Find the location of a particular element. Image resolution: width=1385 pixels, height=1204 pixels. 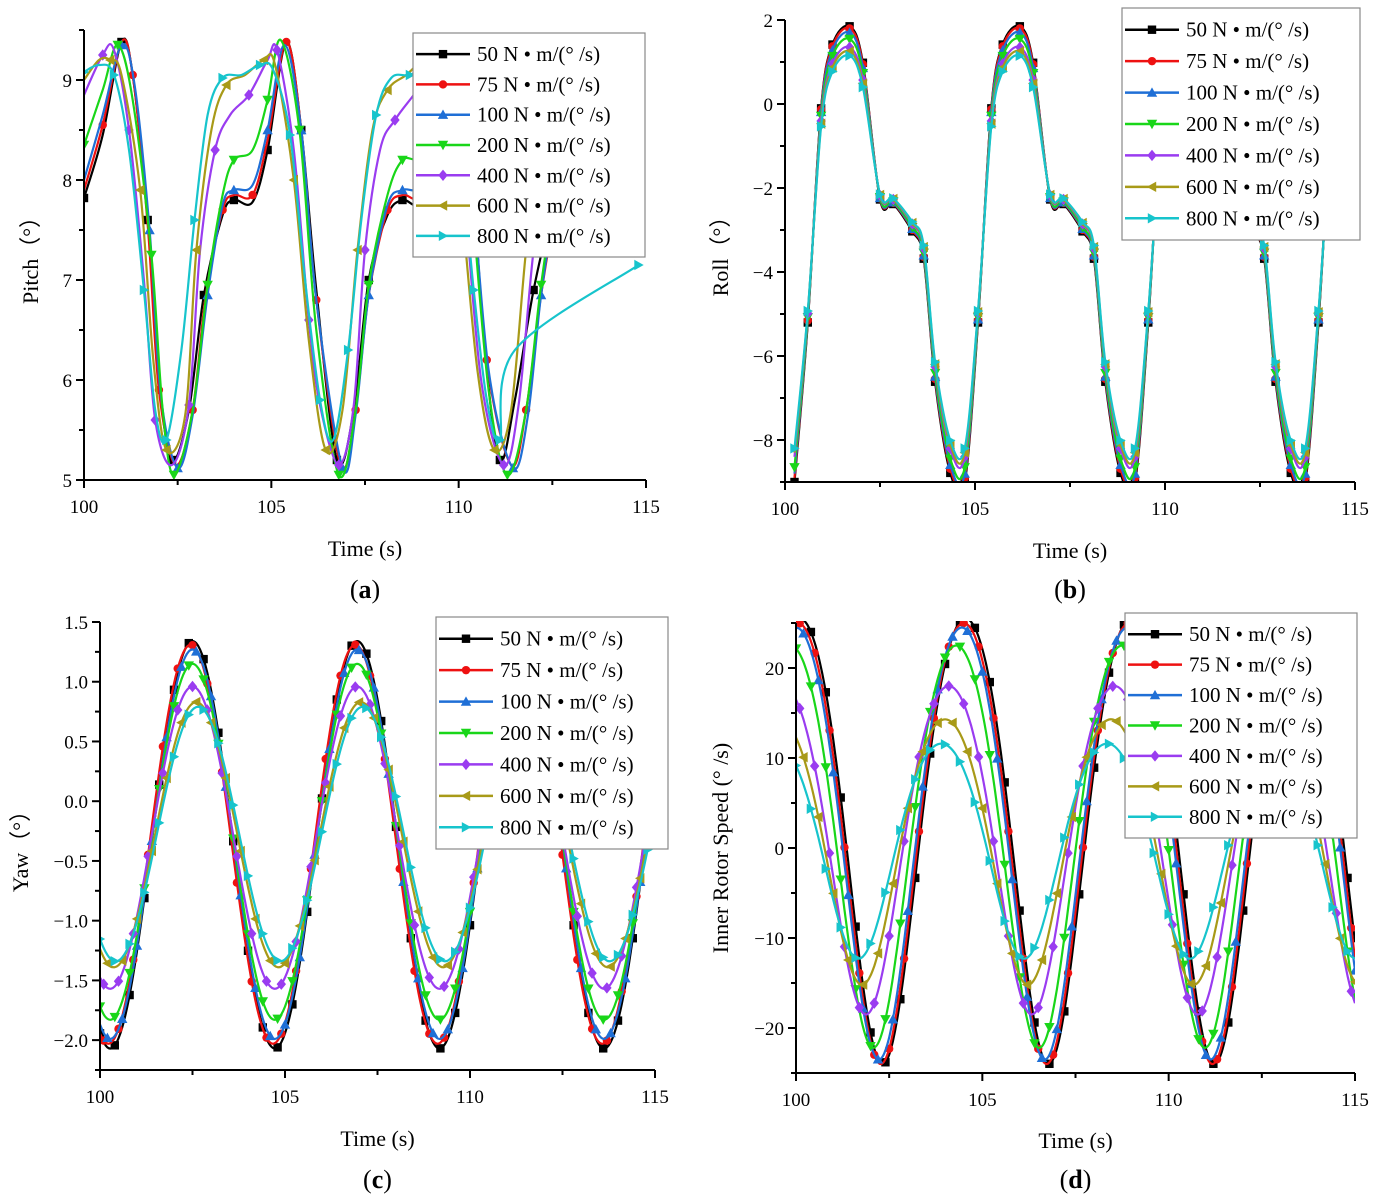

legend-item: 100 N • m/(° /s) is located at coordinates (513, 115).